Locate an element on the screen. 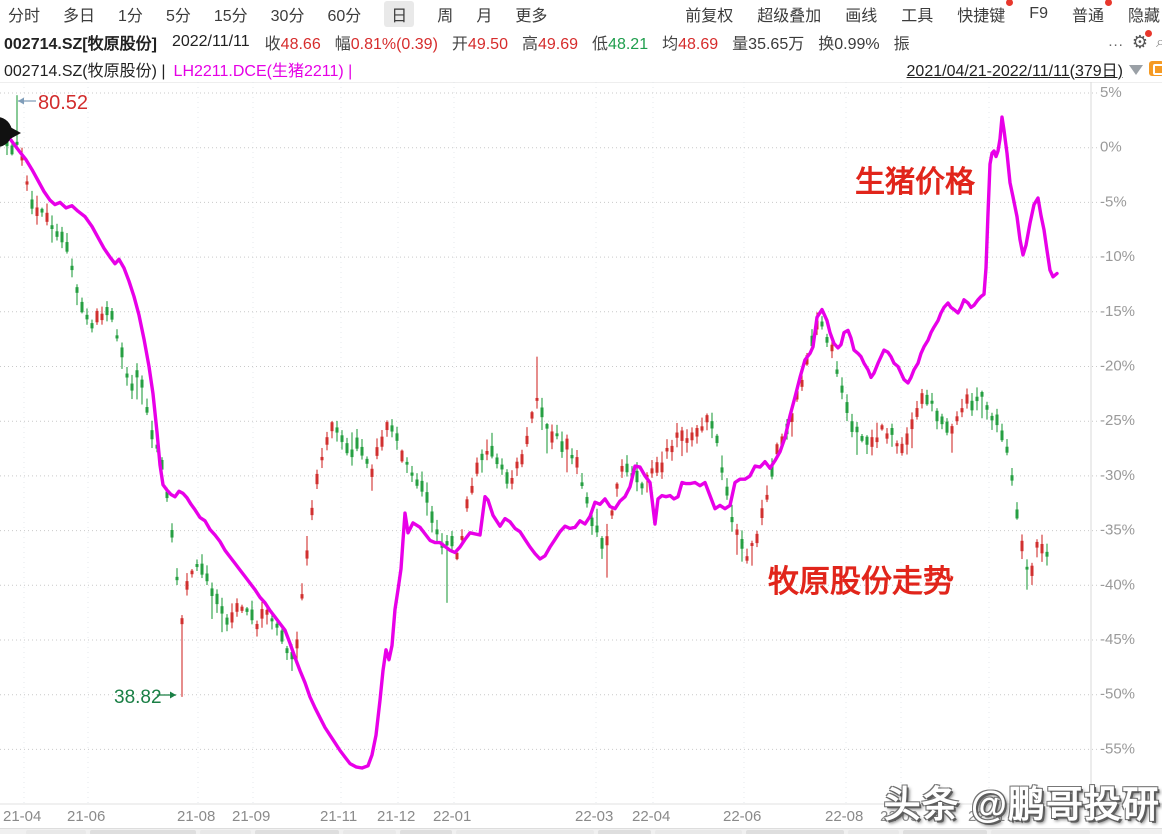 This screenshot has height=834, width=1162. cursor-icon-arrow is located at coordinates (15, 133).